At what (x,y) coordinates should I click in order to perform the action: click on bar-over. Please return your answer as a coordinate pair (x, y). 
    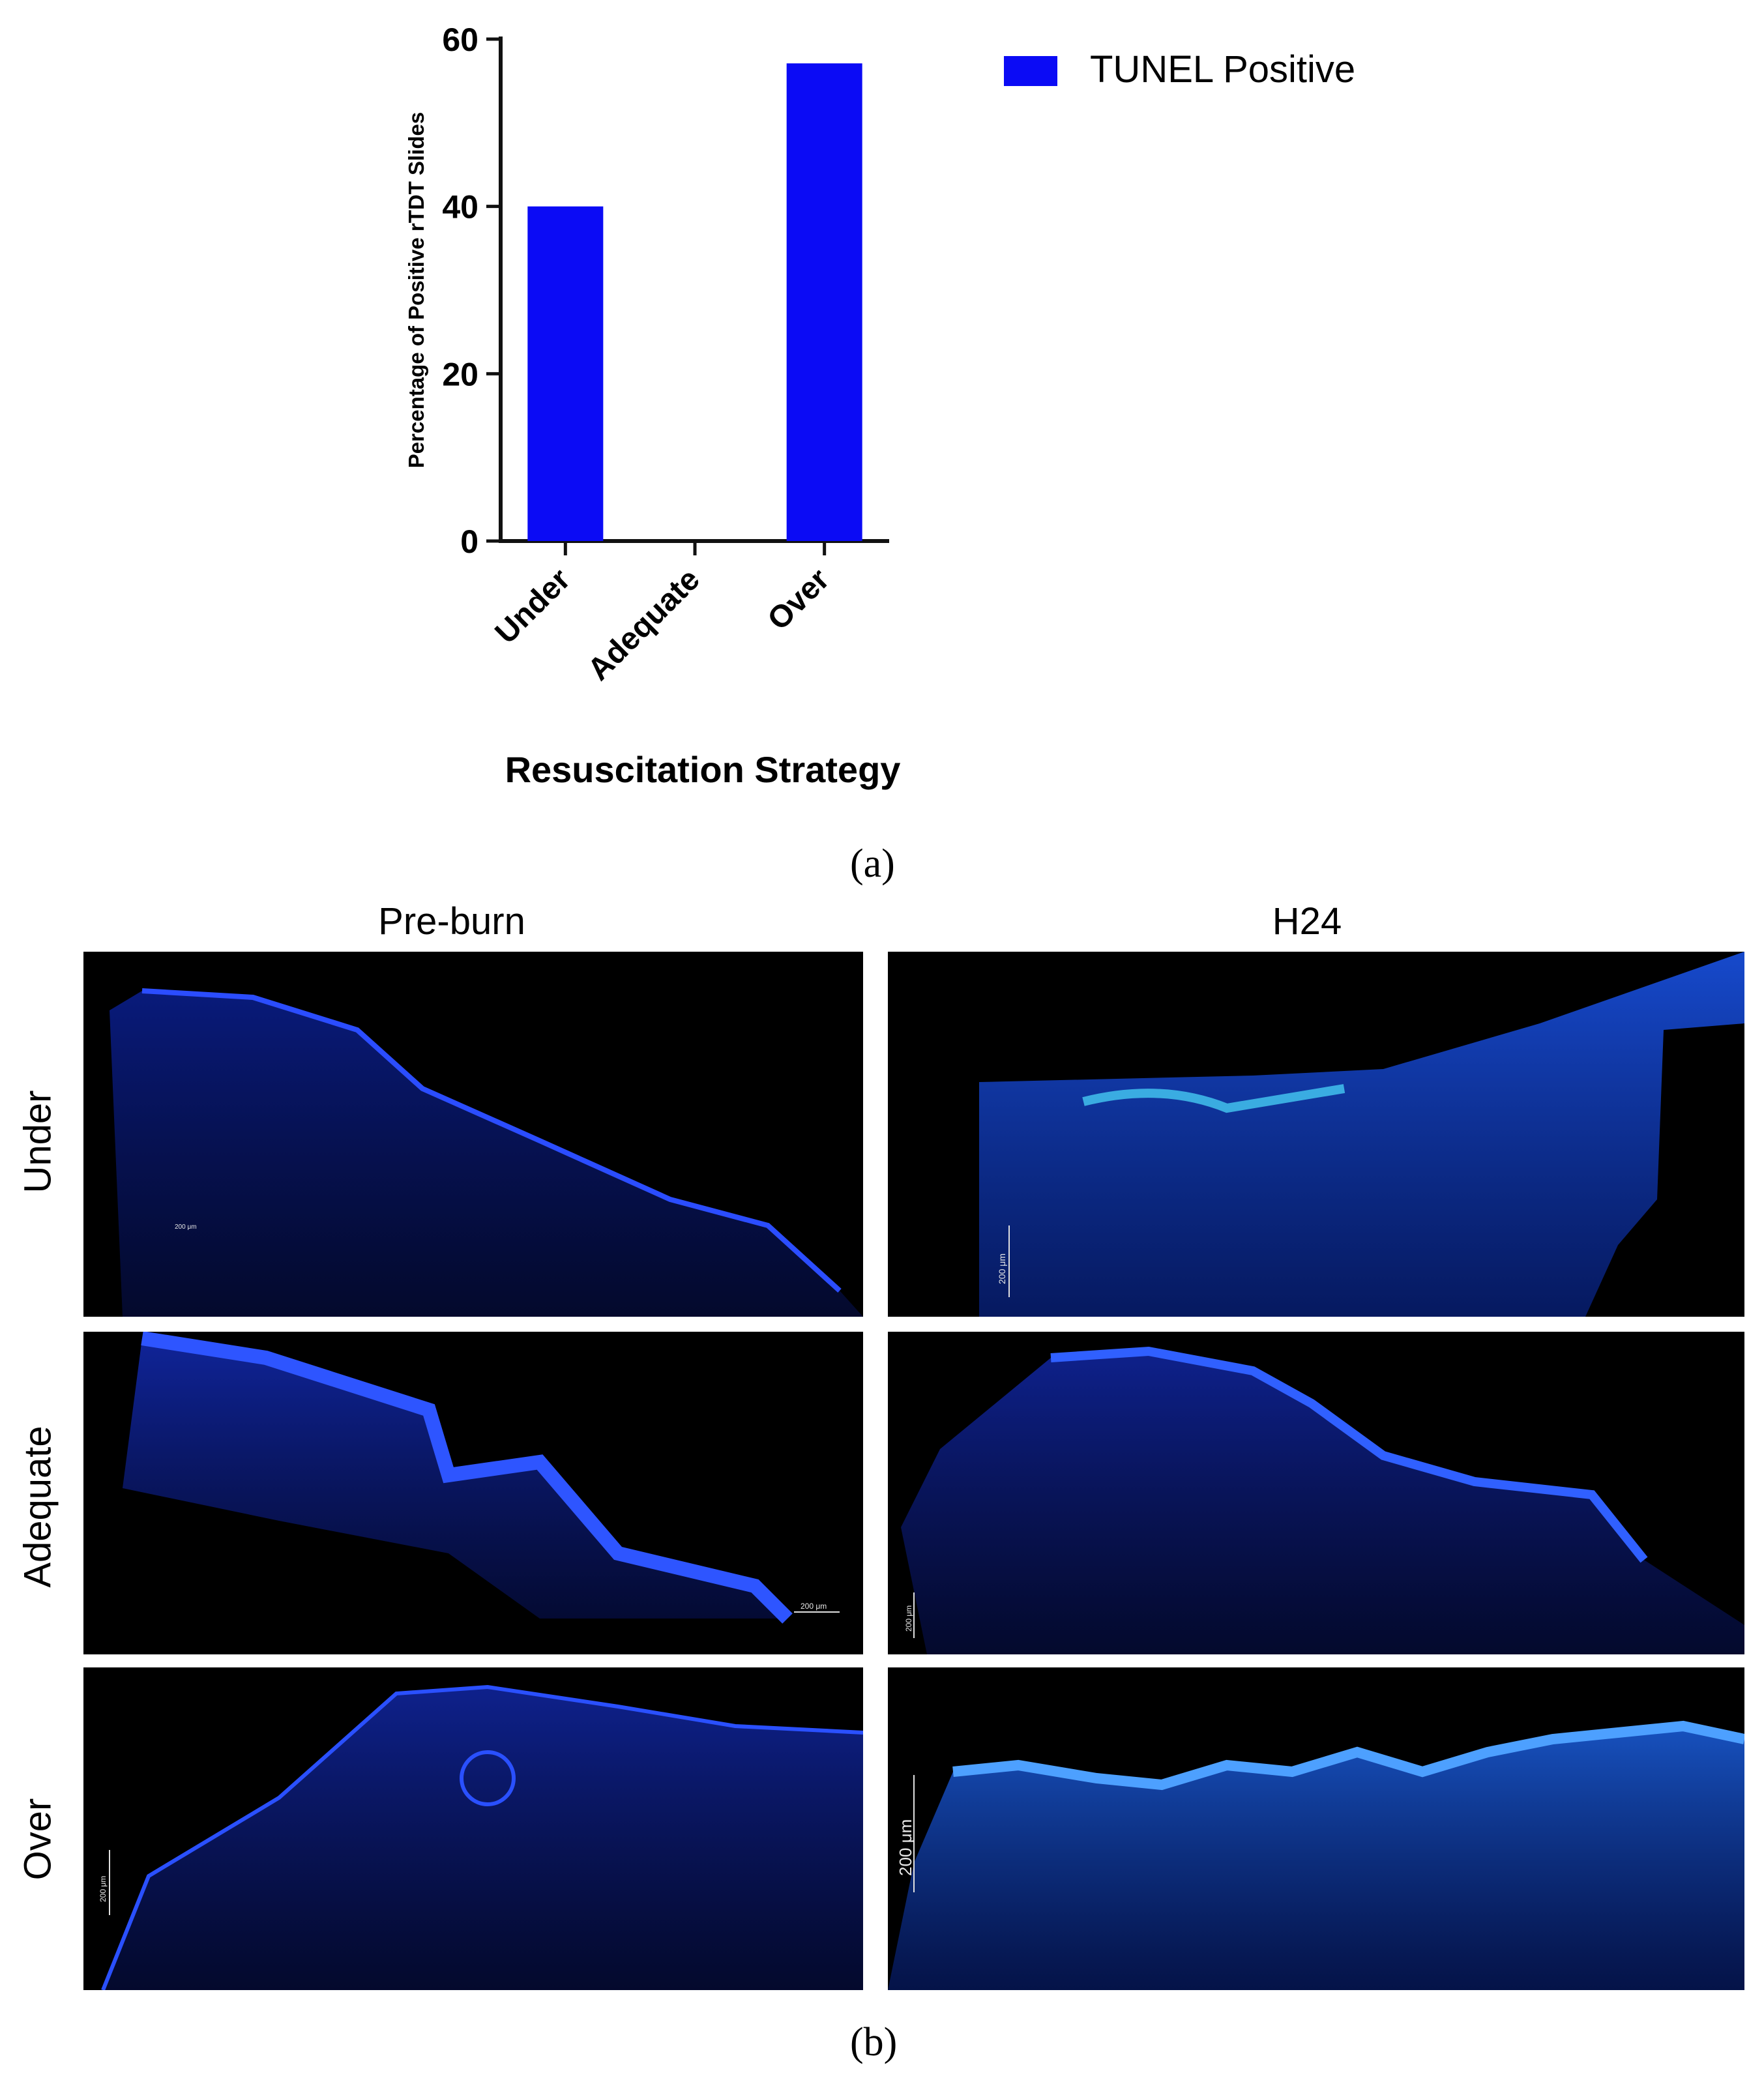
    Looking at the image, I should click on (824, 302).